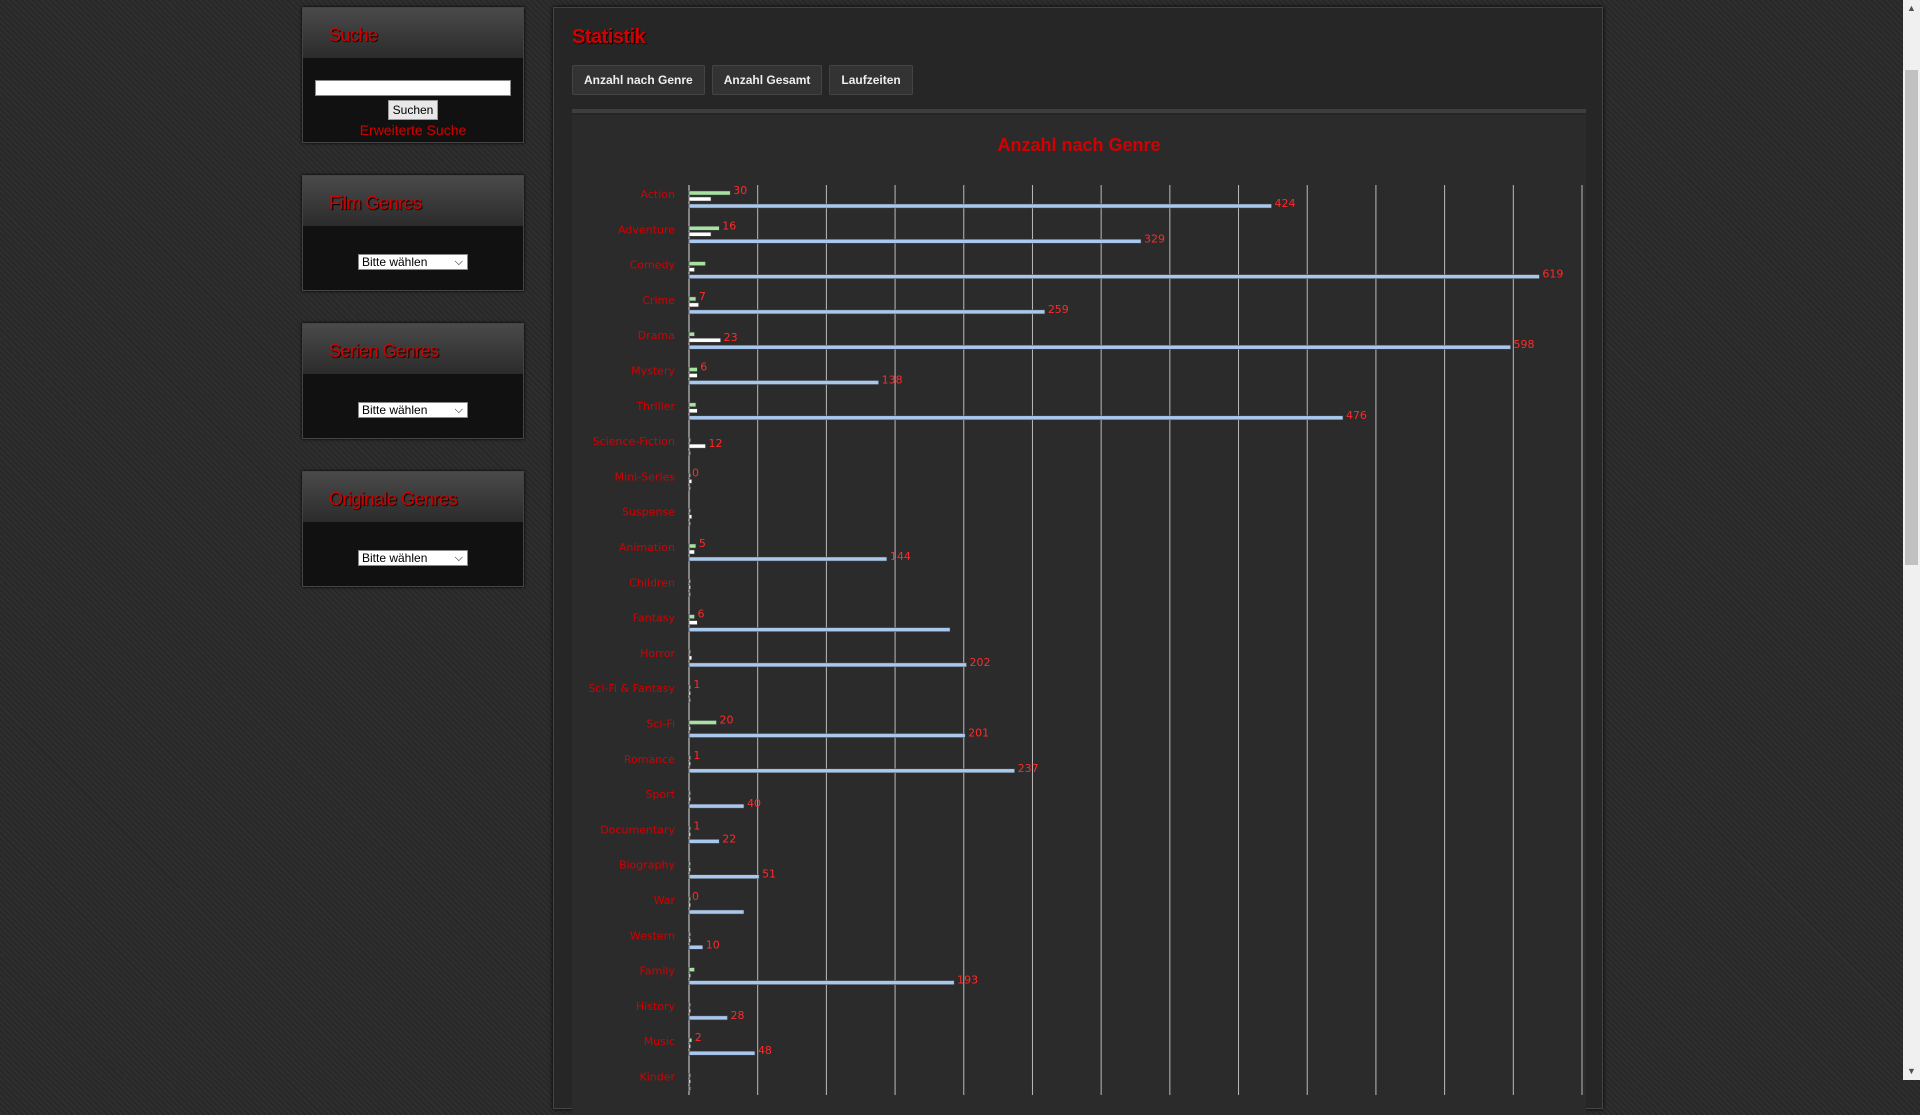 The width and height of the screenshot is (1920, 1115). Describe the element at coordinates (700, 614) in the screenshot. I see `data-label: 6` at that location.